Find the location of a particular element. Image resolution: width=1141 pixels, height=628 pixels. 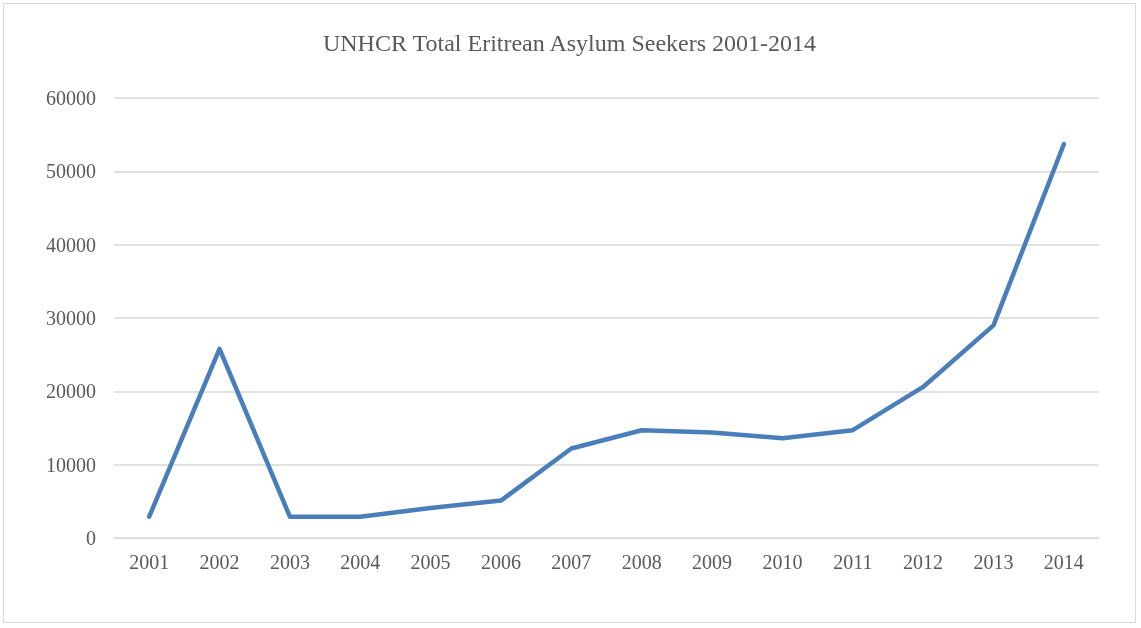

x-tick-label: 2004 is located at coordinates (360, 562).